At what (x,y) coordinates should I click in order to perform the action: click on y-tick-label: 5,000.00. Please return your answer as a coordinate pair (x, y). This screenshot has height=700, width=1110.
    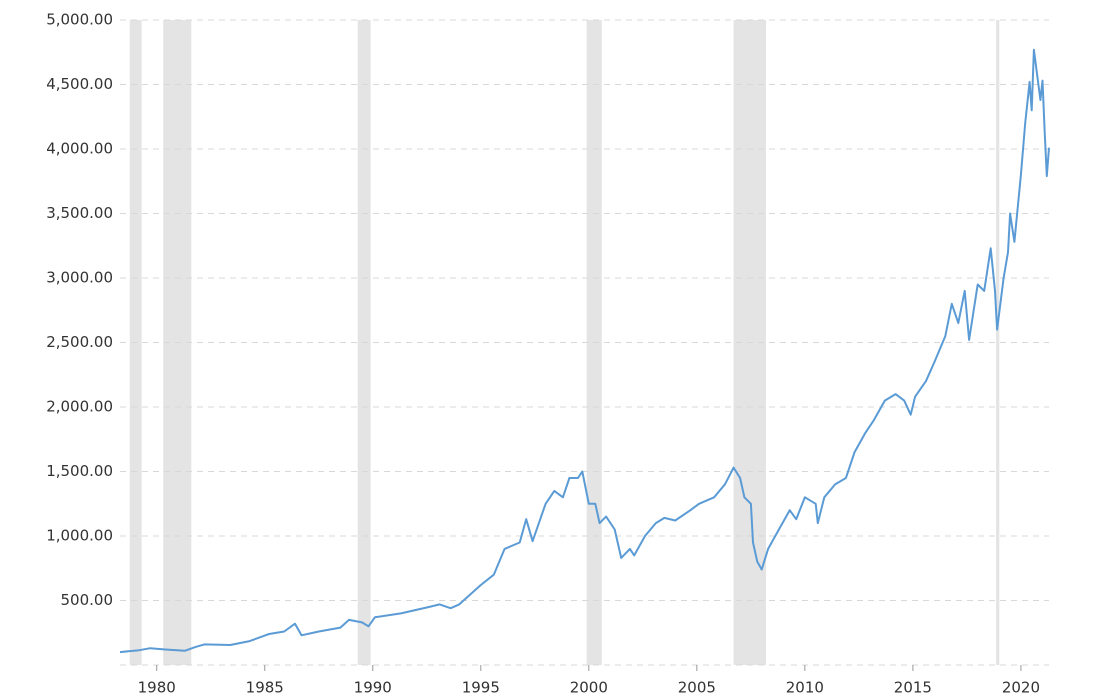
    Looking at the image, I should click on (79, 20).